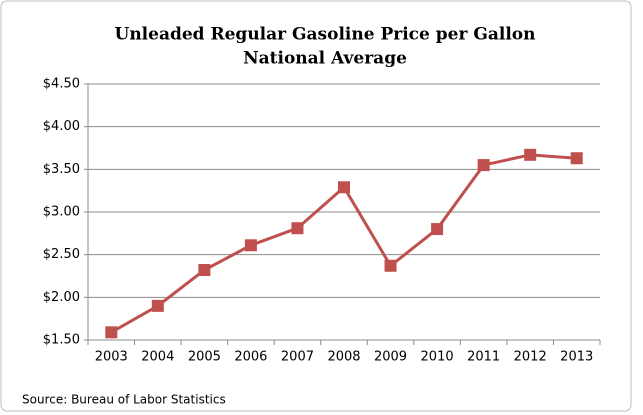  I want to click on chart-subtitle: National Average, so click(325, 59).